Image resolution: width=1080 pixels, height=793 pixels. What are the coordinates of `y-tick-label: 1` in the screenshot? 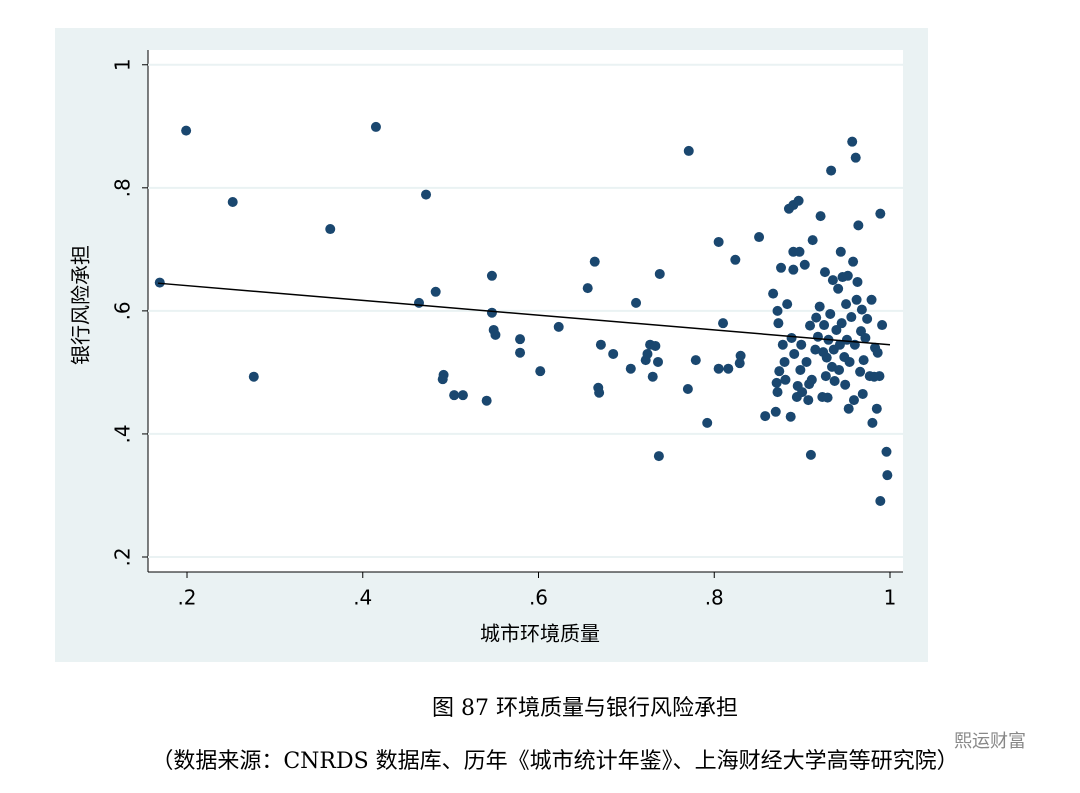 It's located at (123, 64).